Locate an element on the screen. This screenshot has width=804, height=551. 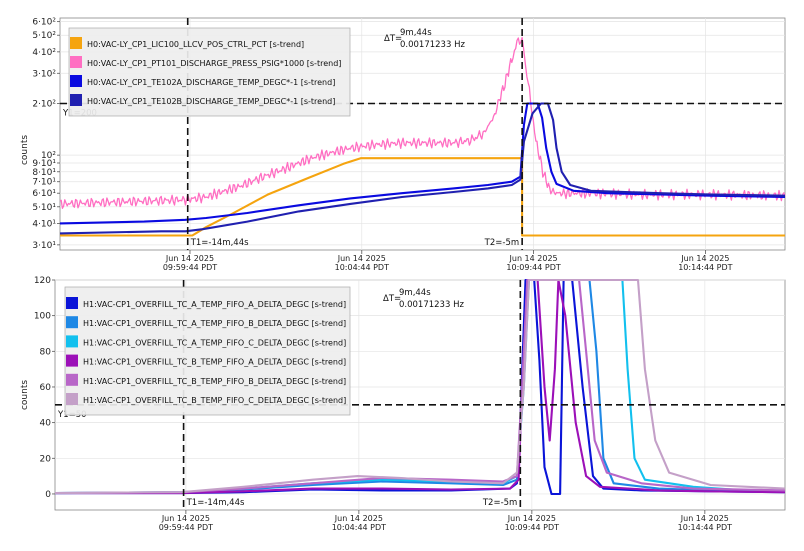
bottom-delta-label: ΔT= is located at coordinates (392, 299).